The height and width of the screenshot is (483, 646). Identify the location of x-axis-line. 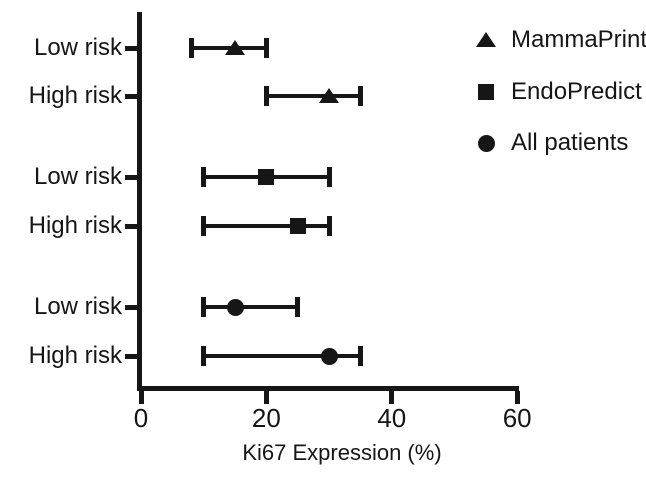
(328, 388).